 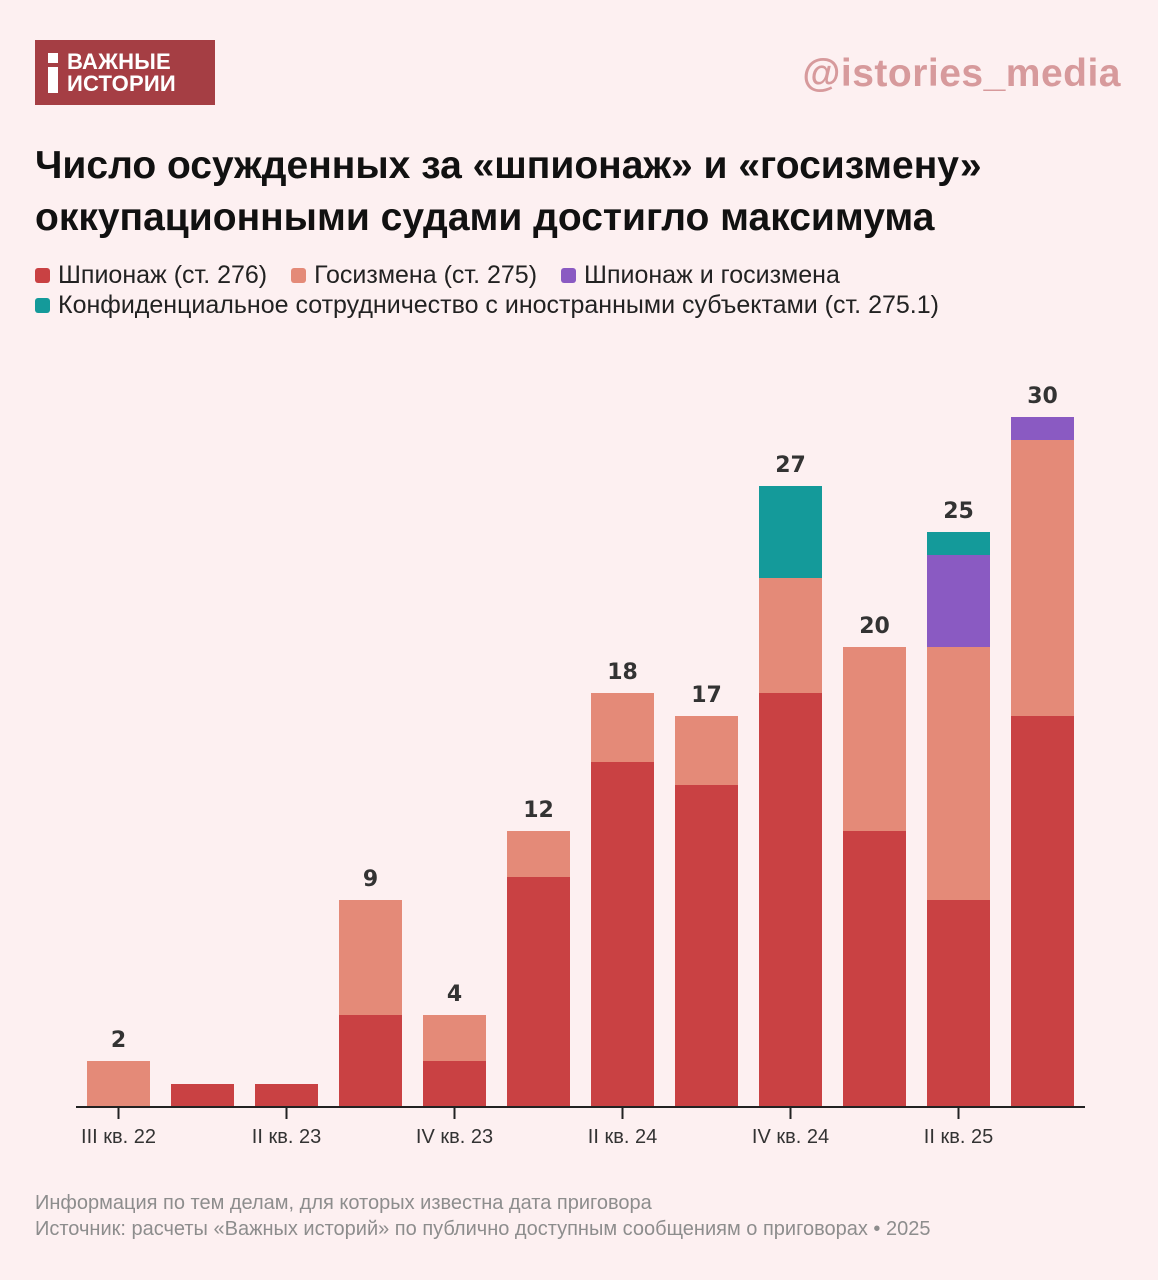 I want to click on legend-item-espionage: Шпионаж (ст. 276), so click(x=151, y=275).